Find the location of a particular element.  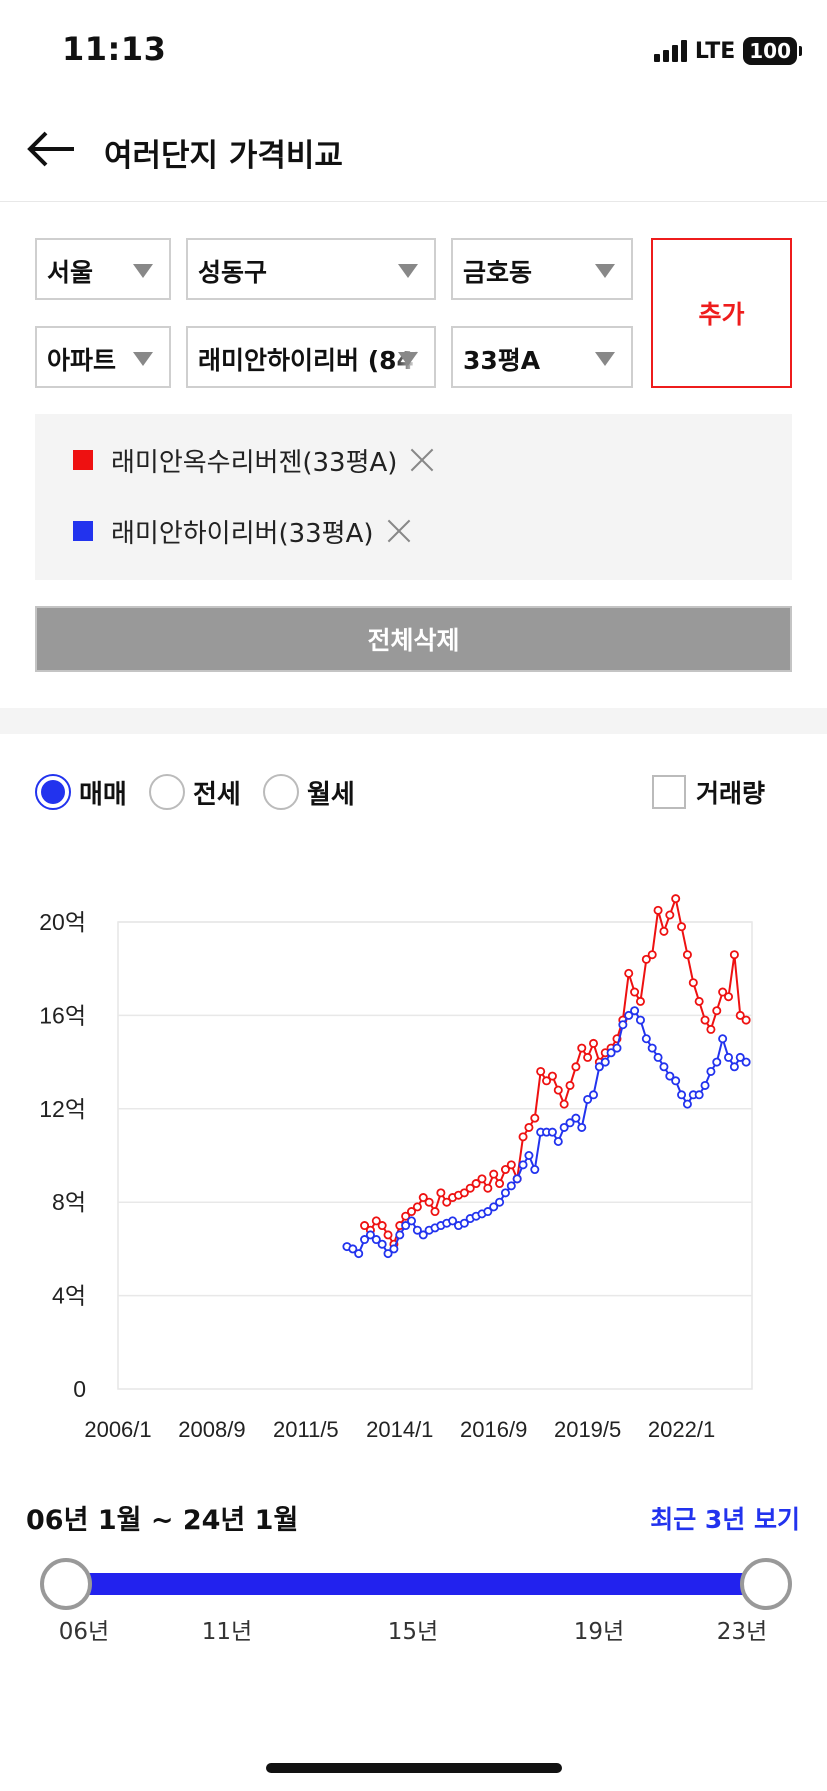

radio-monthly: 월세 is located at coordinates (309, 792).